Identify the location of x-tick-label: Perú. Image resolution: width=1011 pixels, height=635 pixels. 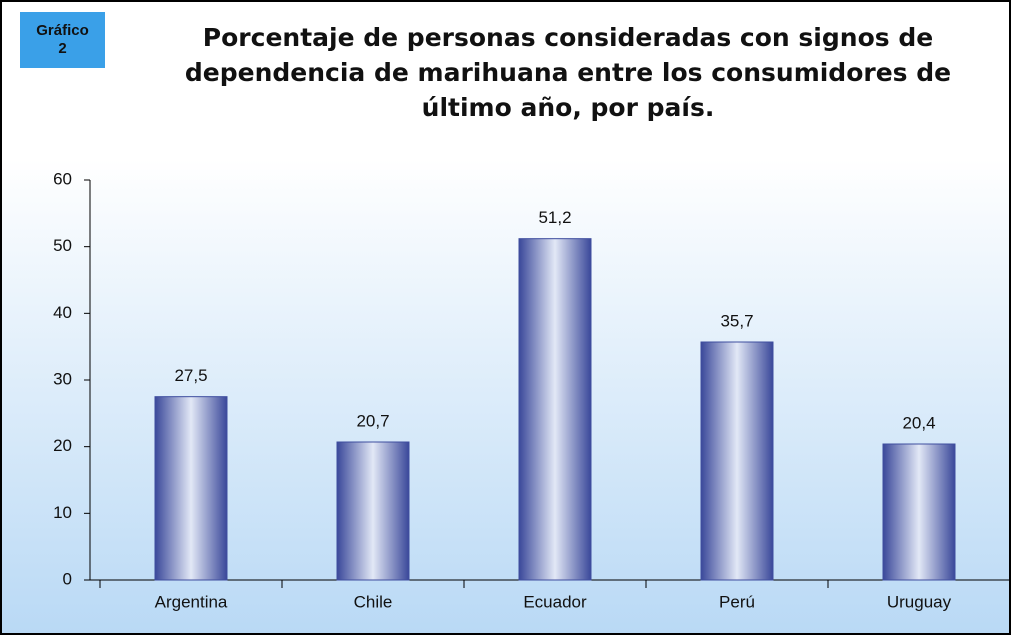
(737, 601).